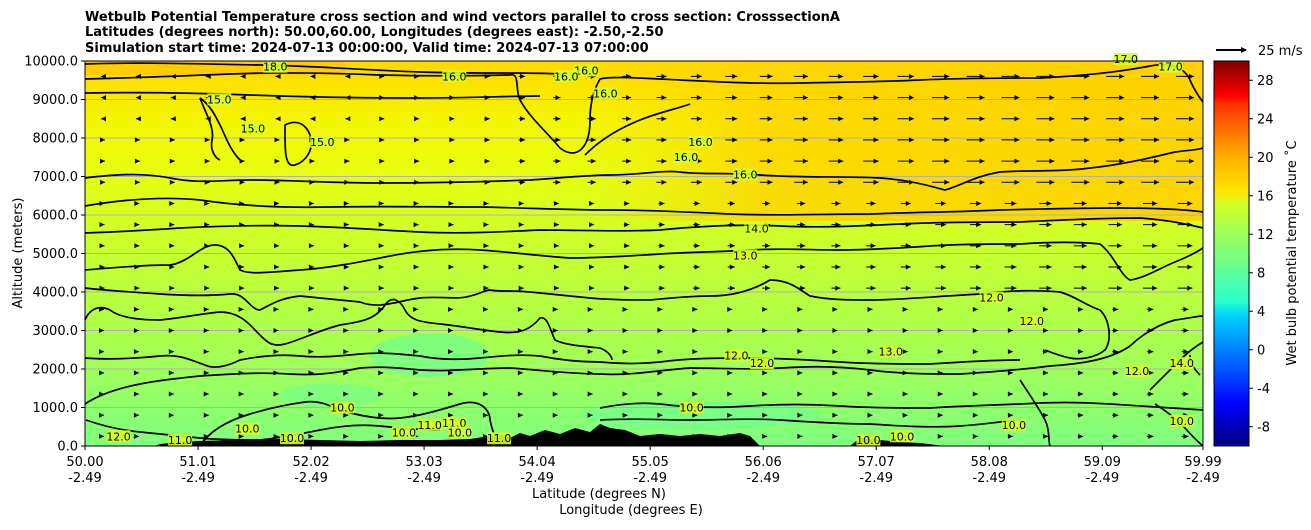 This screenshot has height=530, width=1311. What do you see at coordinates (1032, 321) in the screenshot?
I see `contour-label: 12.0` at bounding box center [1032, 321].